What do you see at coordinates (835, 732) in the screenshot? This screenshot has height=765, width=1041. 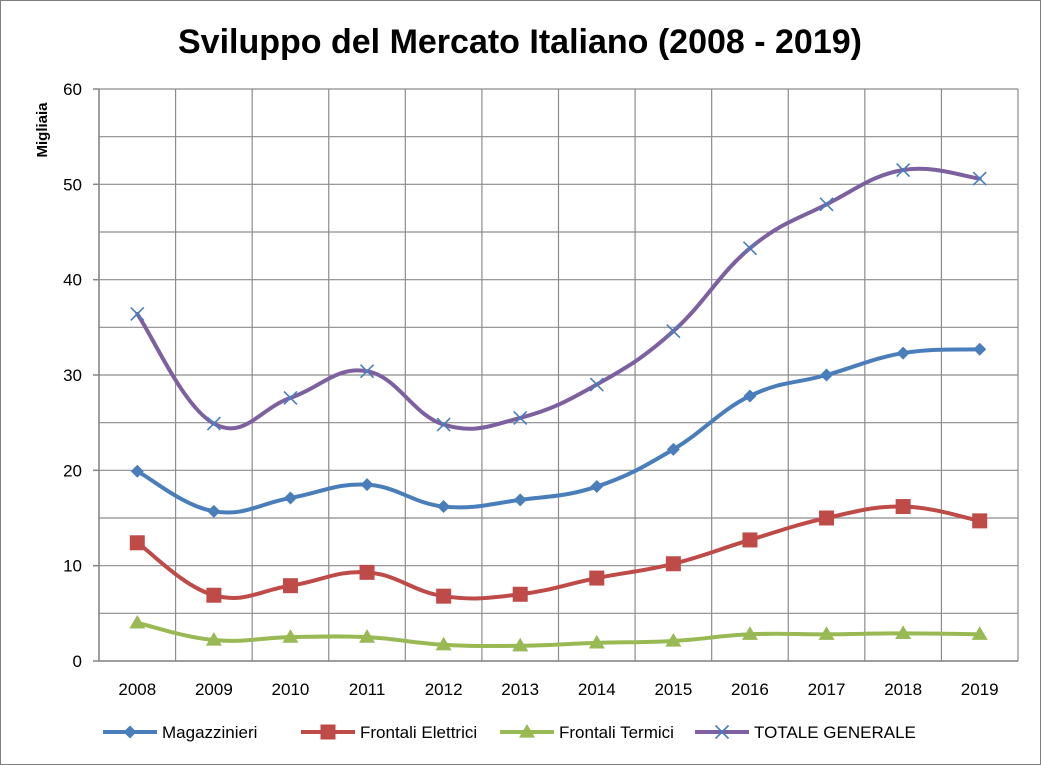 I see `legend-label: TOTALE GENERALE` at bounding box center [835, 732].